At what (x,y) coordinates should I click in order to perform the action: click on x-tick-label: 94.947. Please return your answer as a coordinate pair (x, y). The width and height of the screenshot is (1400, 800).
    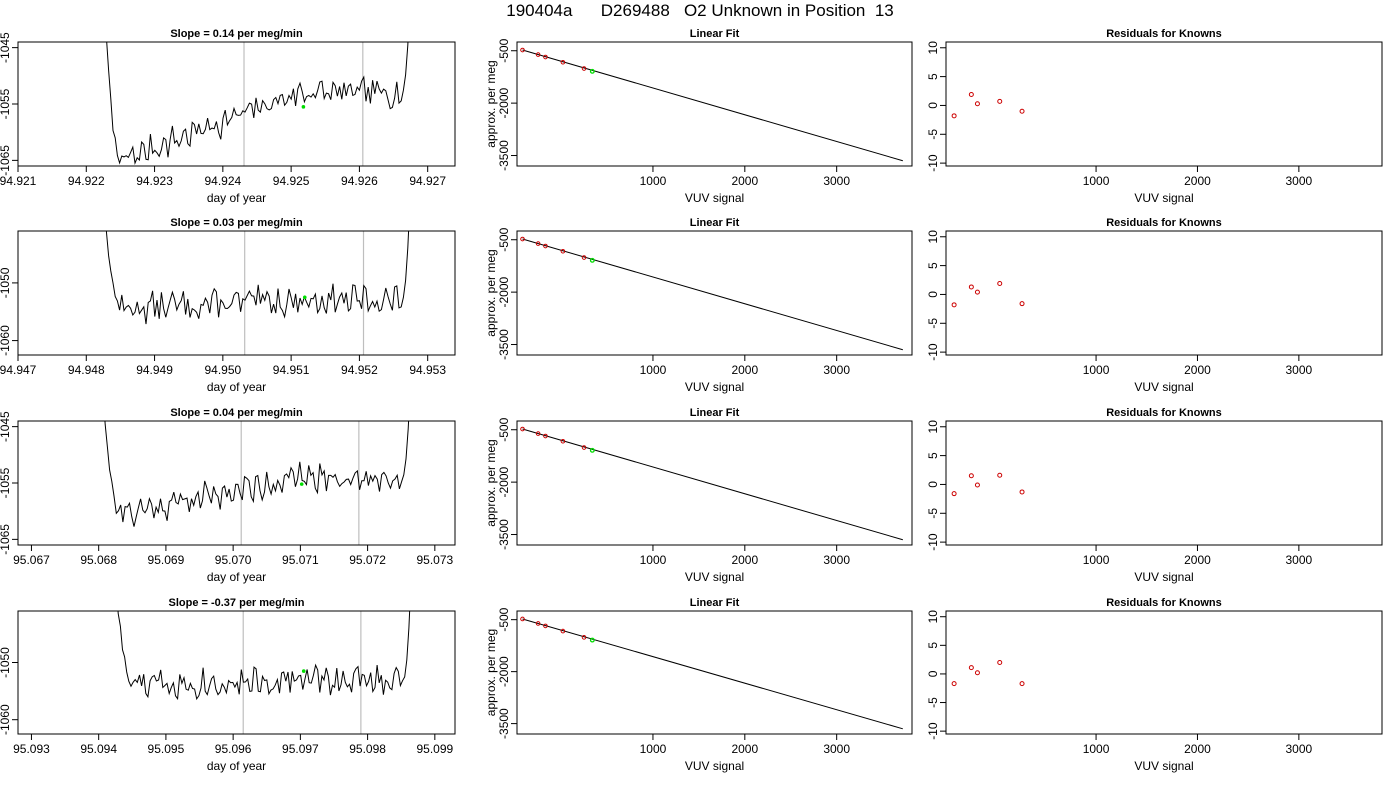
    Looking at the image, I should click on (18, 370).